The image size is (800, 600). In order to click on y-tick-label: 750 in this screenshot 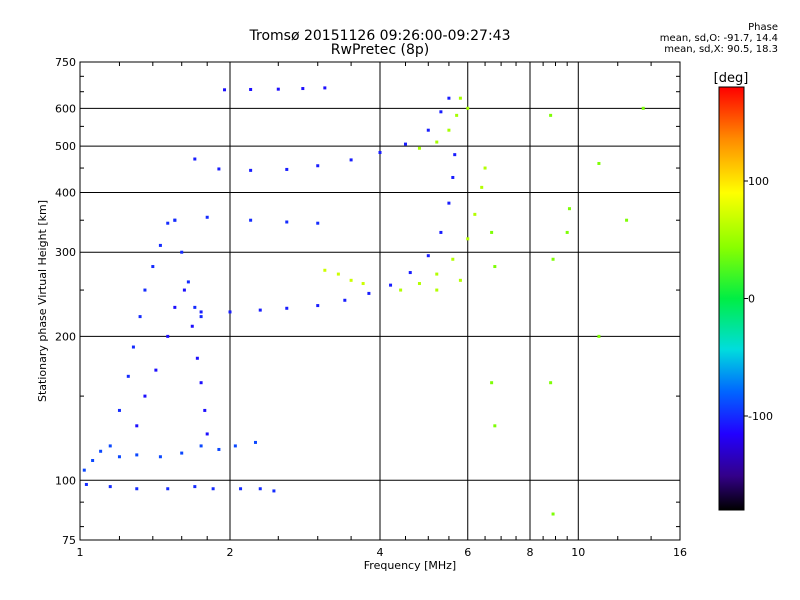, I will do `click(65, 62)`.